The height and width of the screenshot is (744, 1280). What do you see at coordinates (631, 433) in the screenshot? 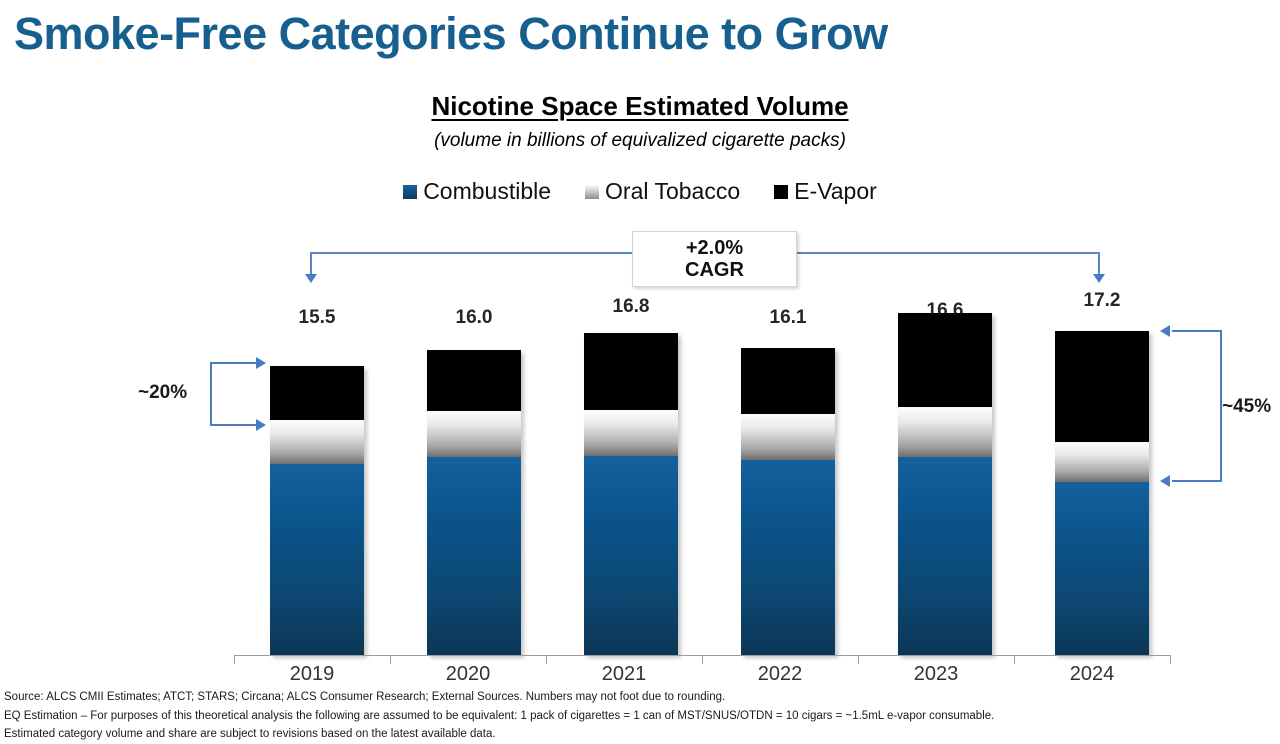
I see `bar-segment-oral-tobacco-2021` at bounding box center [631, 433].